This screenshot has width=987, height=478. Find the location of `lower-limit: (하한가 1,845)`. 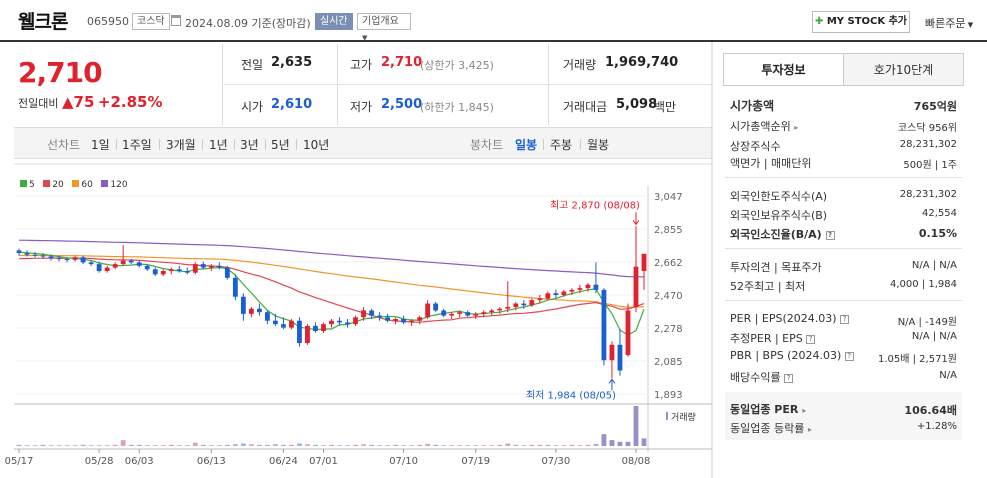

lower-limit: (하한가 1,845) is located at coordinates (457, 107).